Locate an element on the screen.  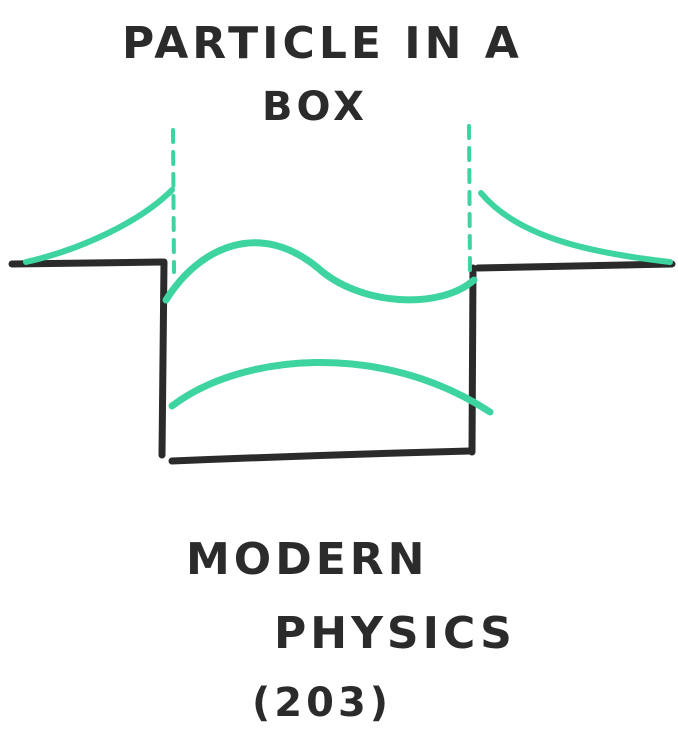
lower-wavefunction is located at coordinates (331, 387).